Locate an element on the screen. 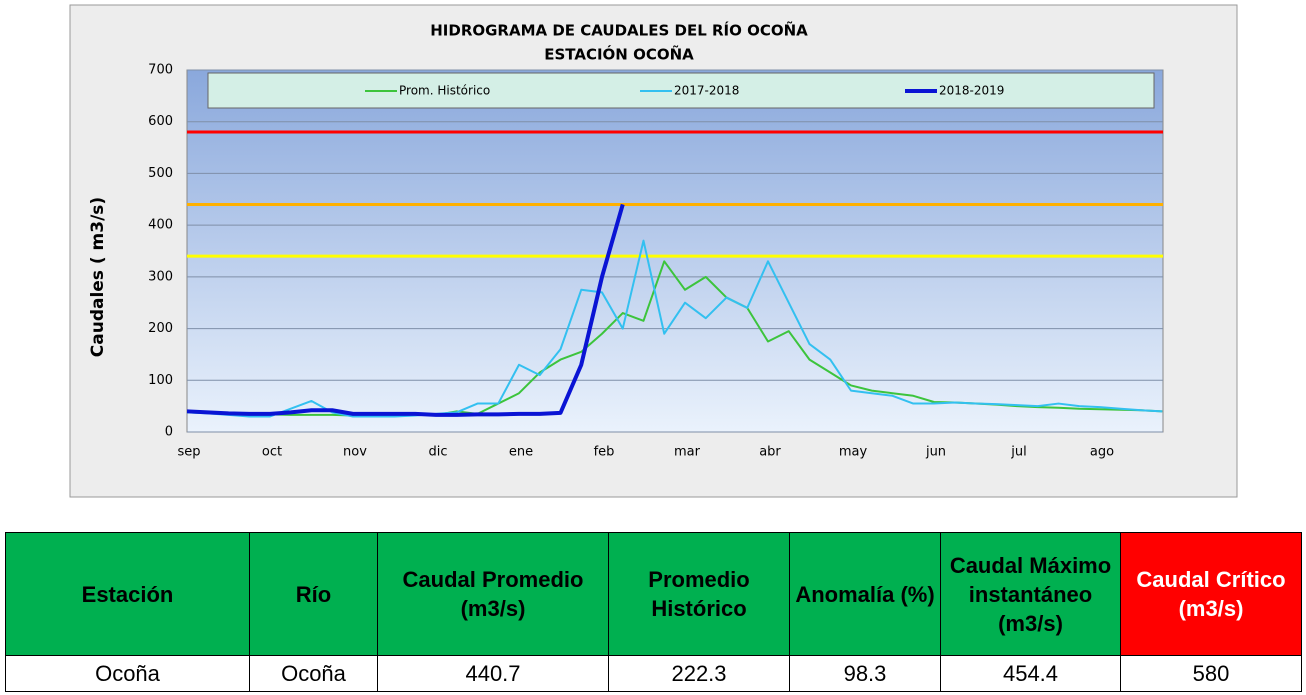 The height and width of the screenshot is (695, 1306). y-tick-label: 200 is located at coordinates (160, 328).